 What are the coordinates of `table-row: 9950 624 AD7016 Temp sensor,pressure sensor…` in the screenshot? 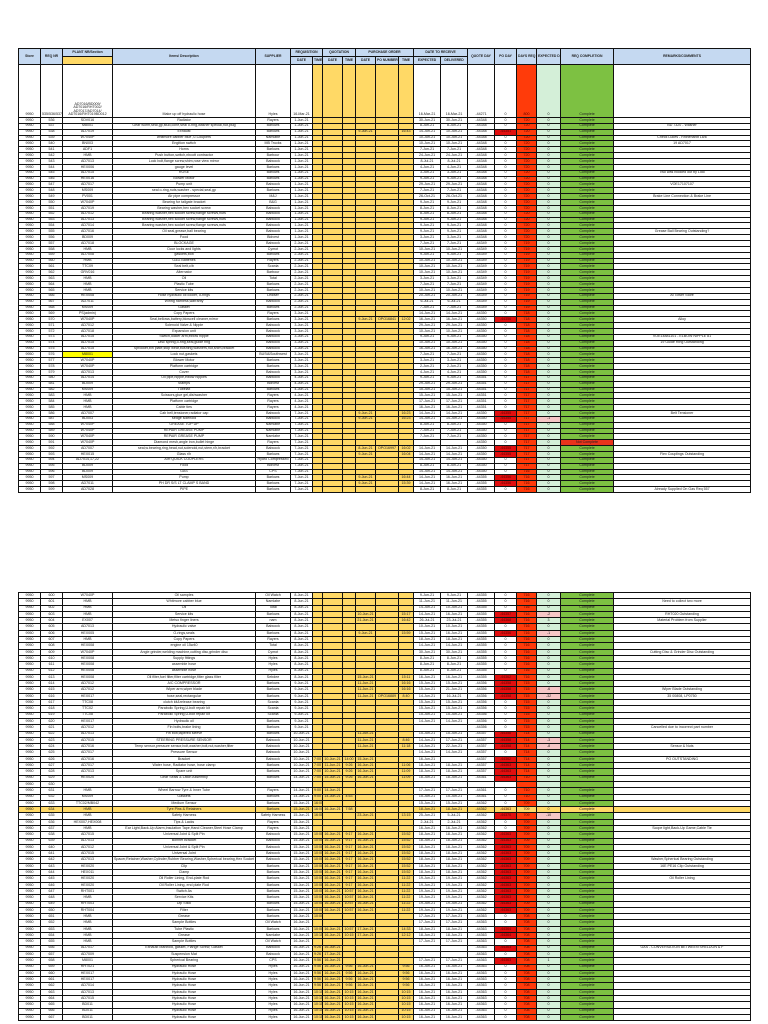 It's located at (384, 747).